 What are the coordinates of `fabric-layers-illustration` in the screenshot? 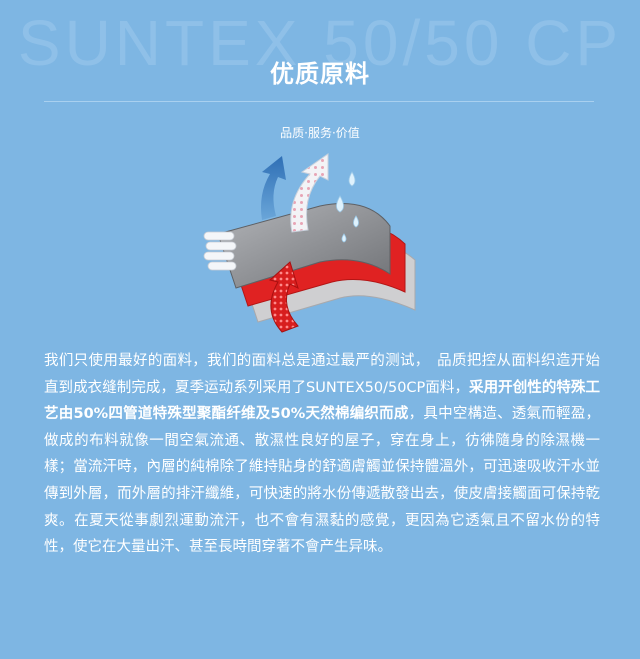 It's located at (309, 243).